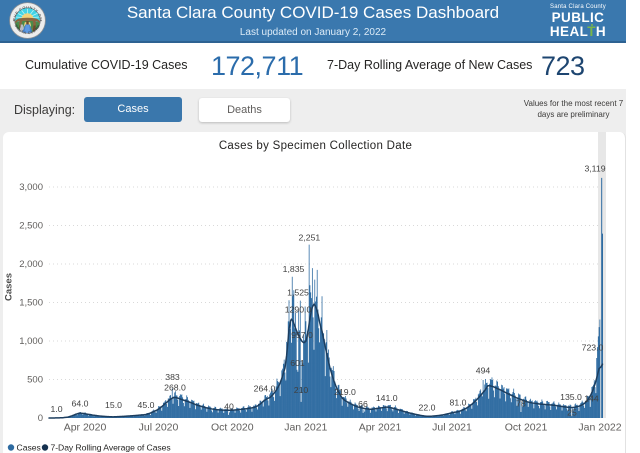  What do you see at coordinates (593, 348) in the screenshot?
I see `svg-text: 723.0` at bounding box center [593, 348].